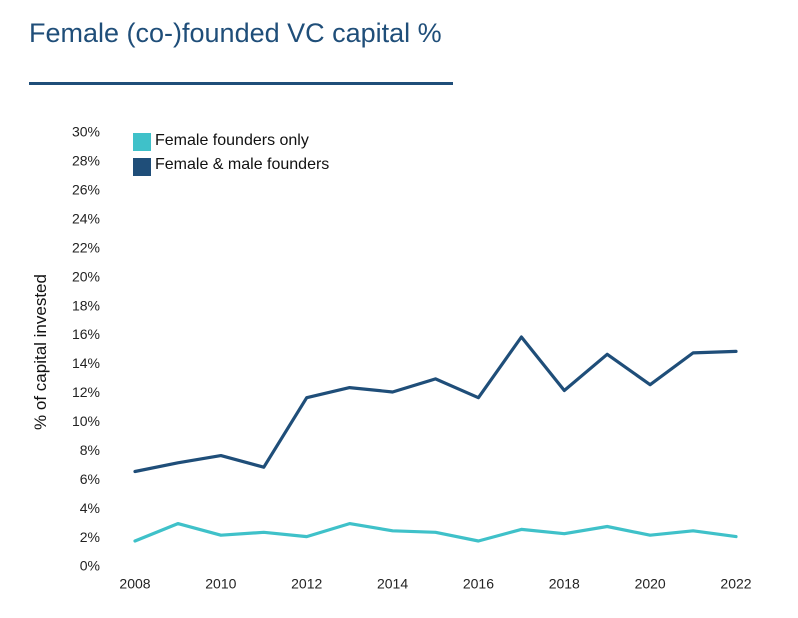  I want to click on title-underline, so click(241, 83).